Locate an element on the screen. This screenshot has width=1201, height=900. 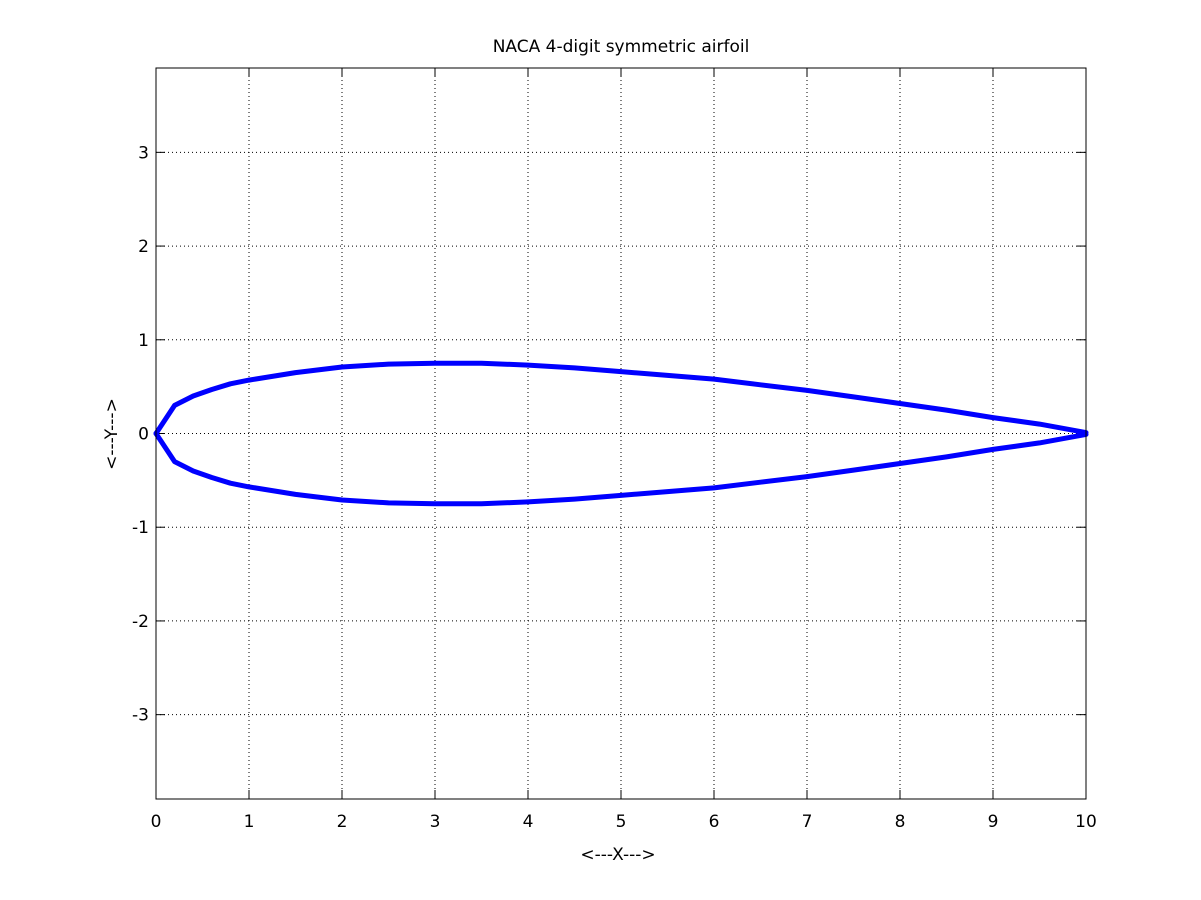
y-tick-label: 3 is located at coordinates (143, 153).